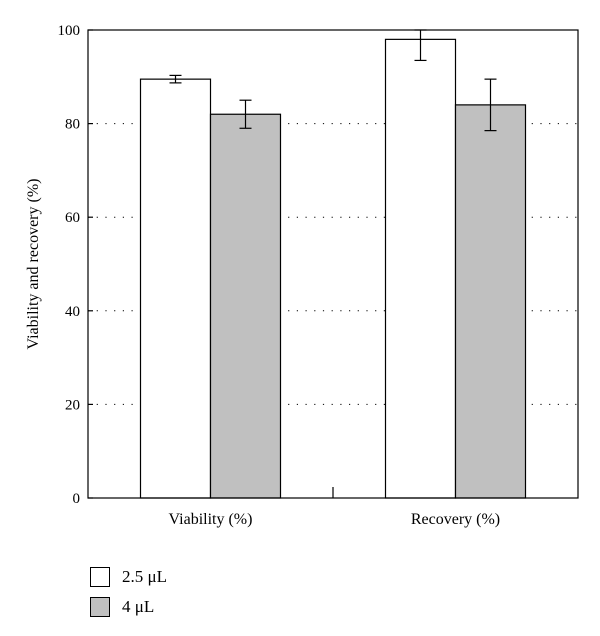 This screenshot has width=600, height=636. What do you see at coordinates (72, 218) in the screenshot?
I see `y-tick-label: 60` at bounding box center [72, 218].